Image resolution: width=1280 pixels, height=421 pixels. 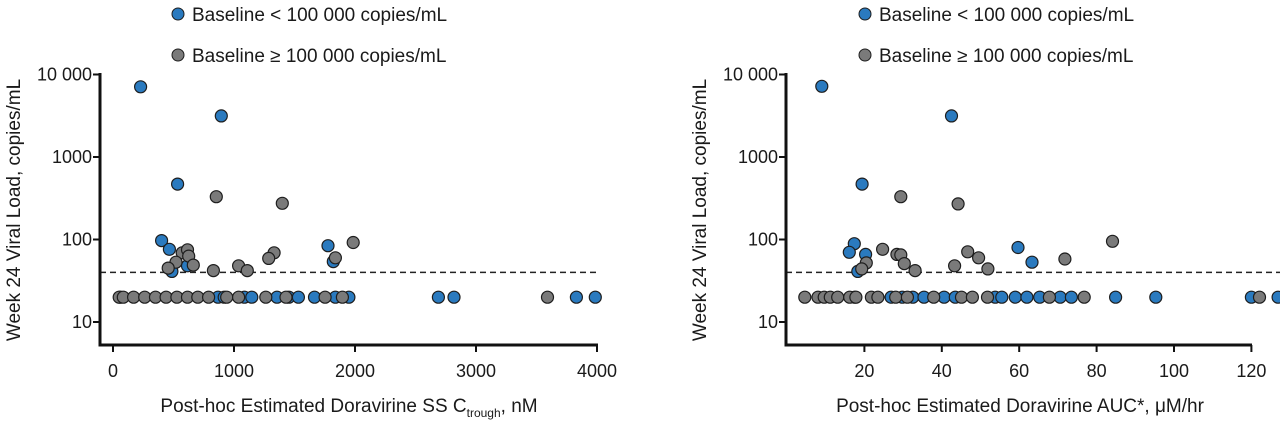 I want to click on x-tick-label: 1000, so click(x=234, y=371).